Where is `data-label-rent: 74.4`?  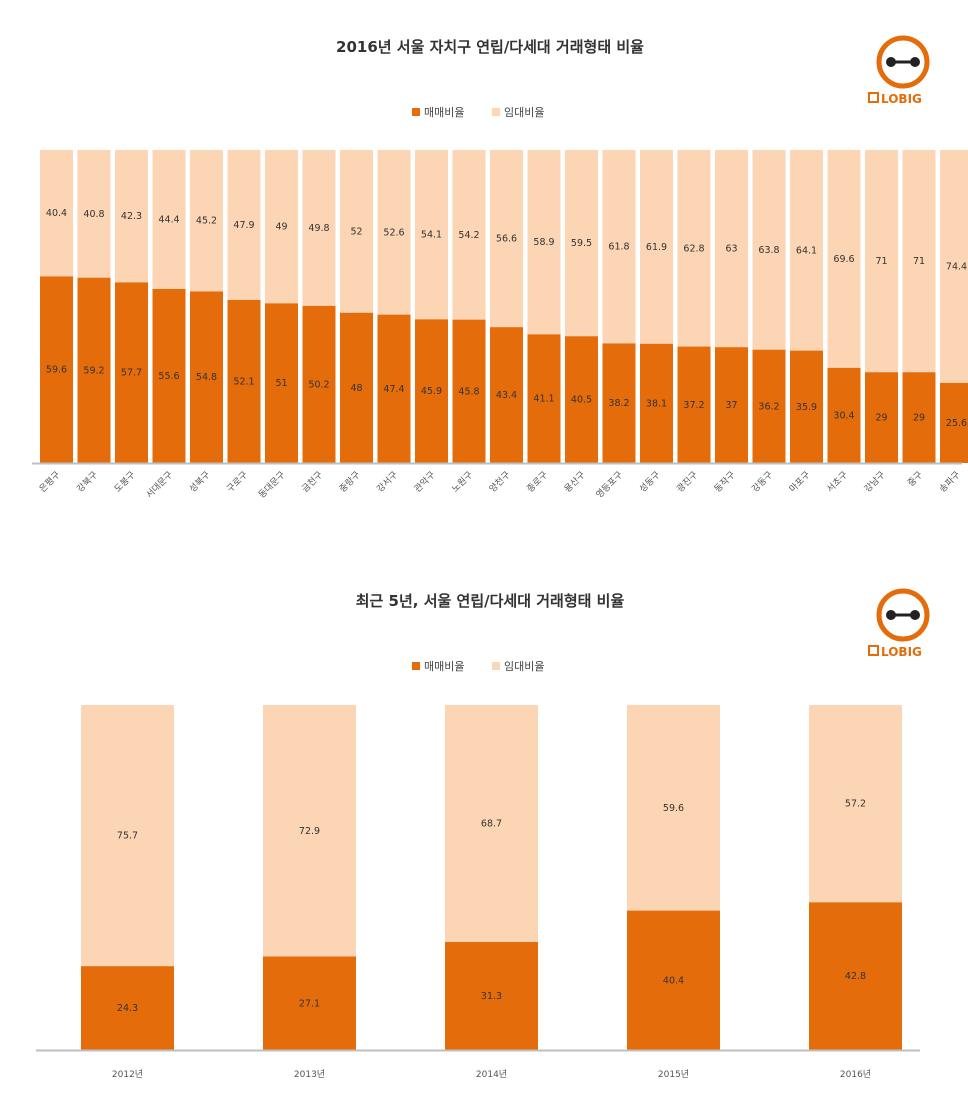
data-label-rent: 74.4 is located at coordinates (956, 266).